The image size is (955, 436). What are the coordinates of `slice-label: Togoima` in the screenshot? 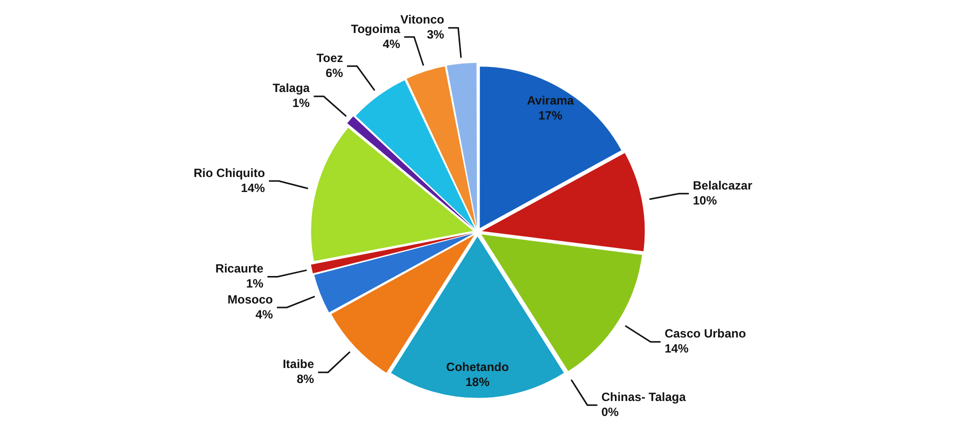 It's located at (375, 29).